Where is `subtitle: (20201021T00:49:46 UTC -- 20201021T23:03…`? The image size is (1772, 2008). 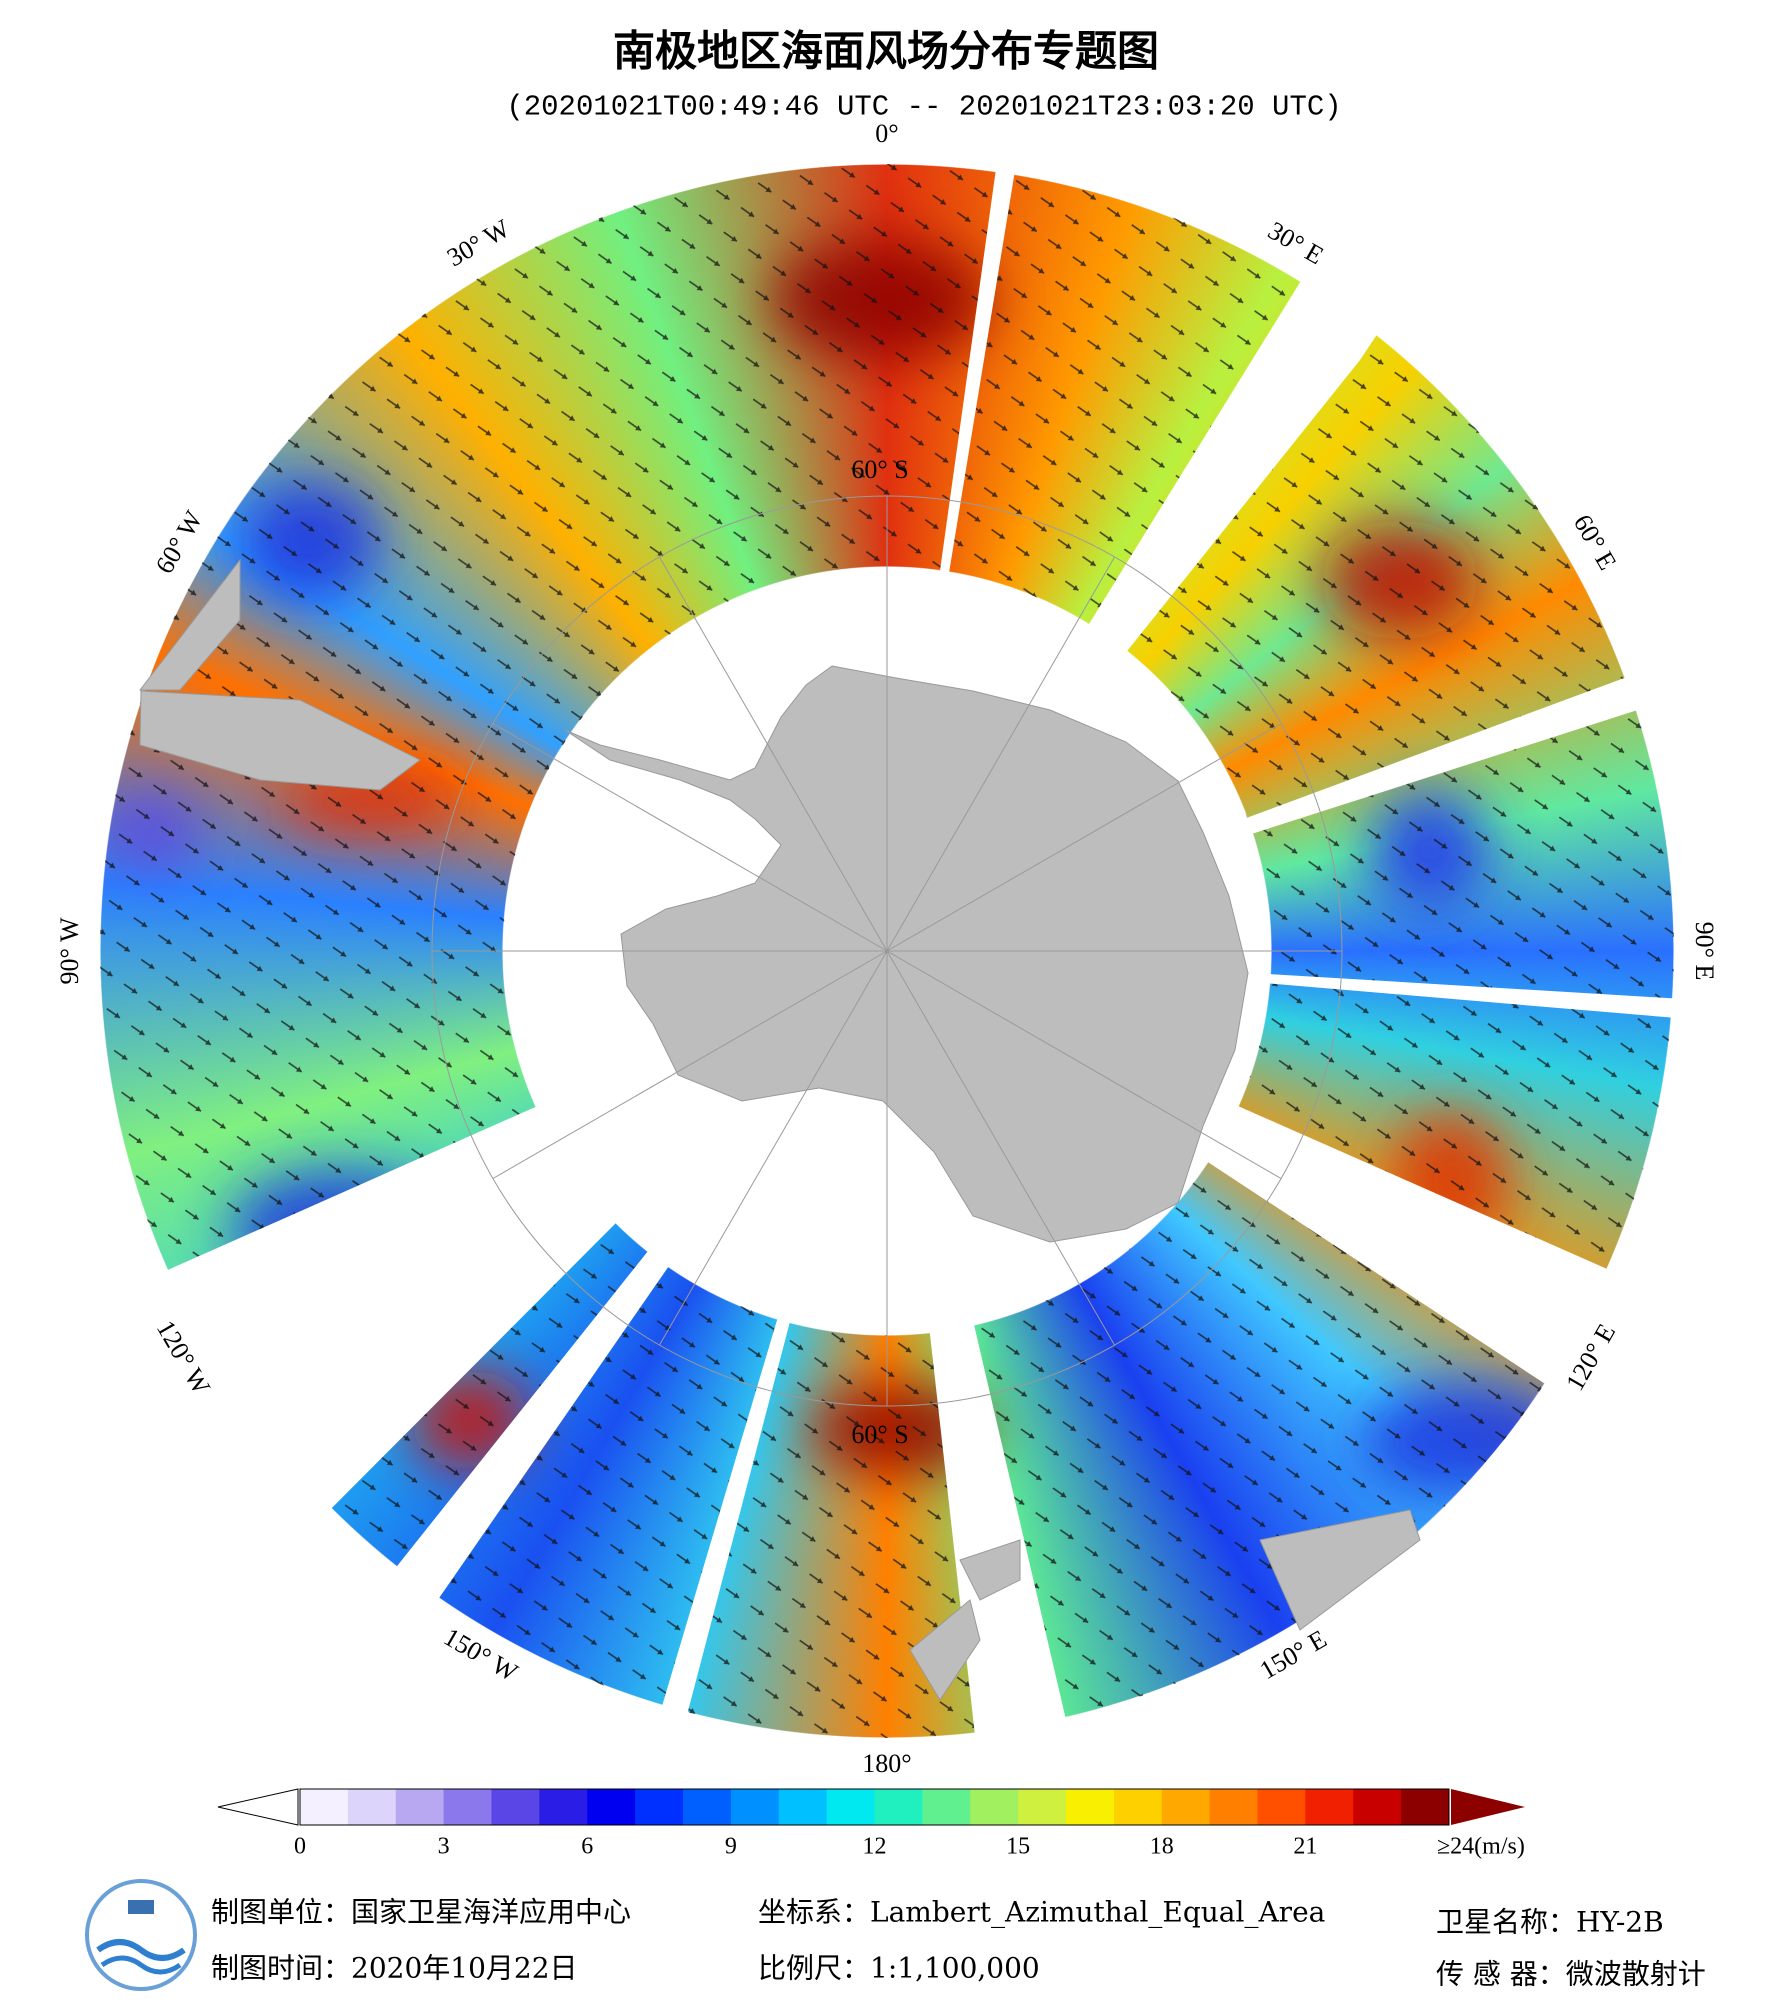 subtitle: (20201021T00:49:46 UTC -- 20201021T23:03… is located at coordinates (923, 107).